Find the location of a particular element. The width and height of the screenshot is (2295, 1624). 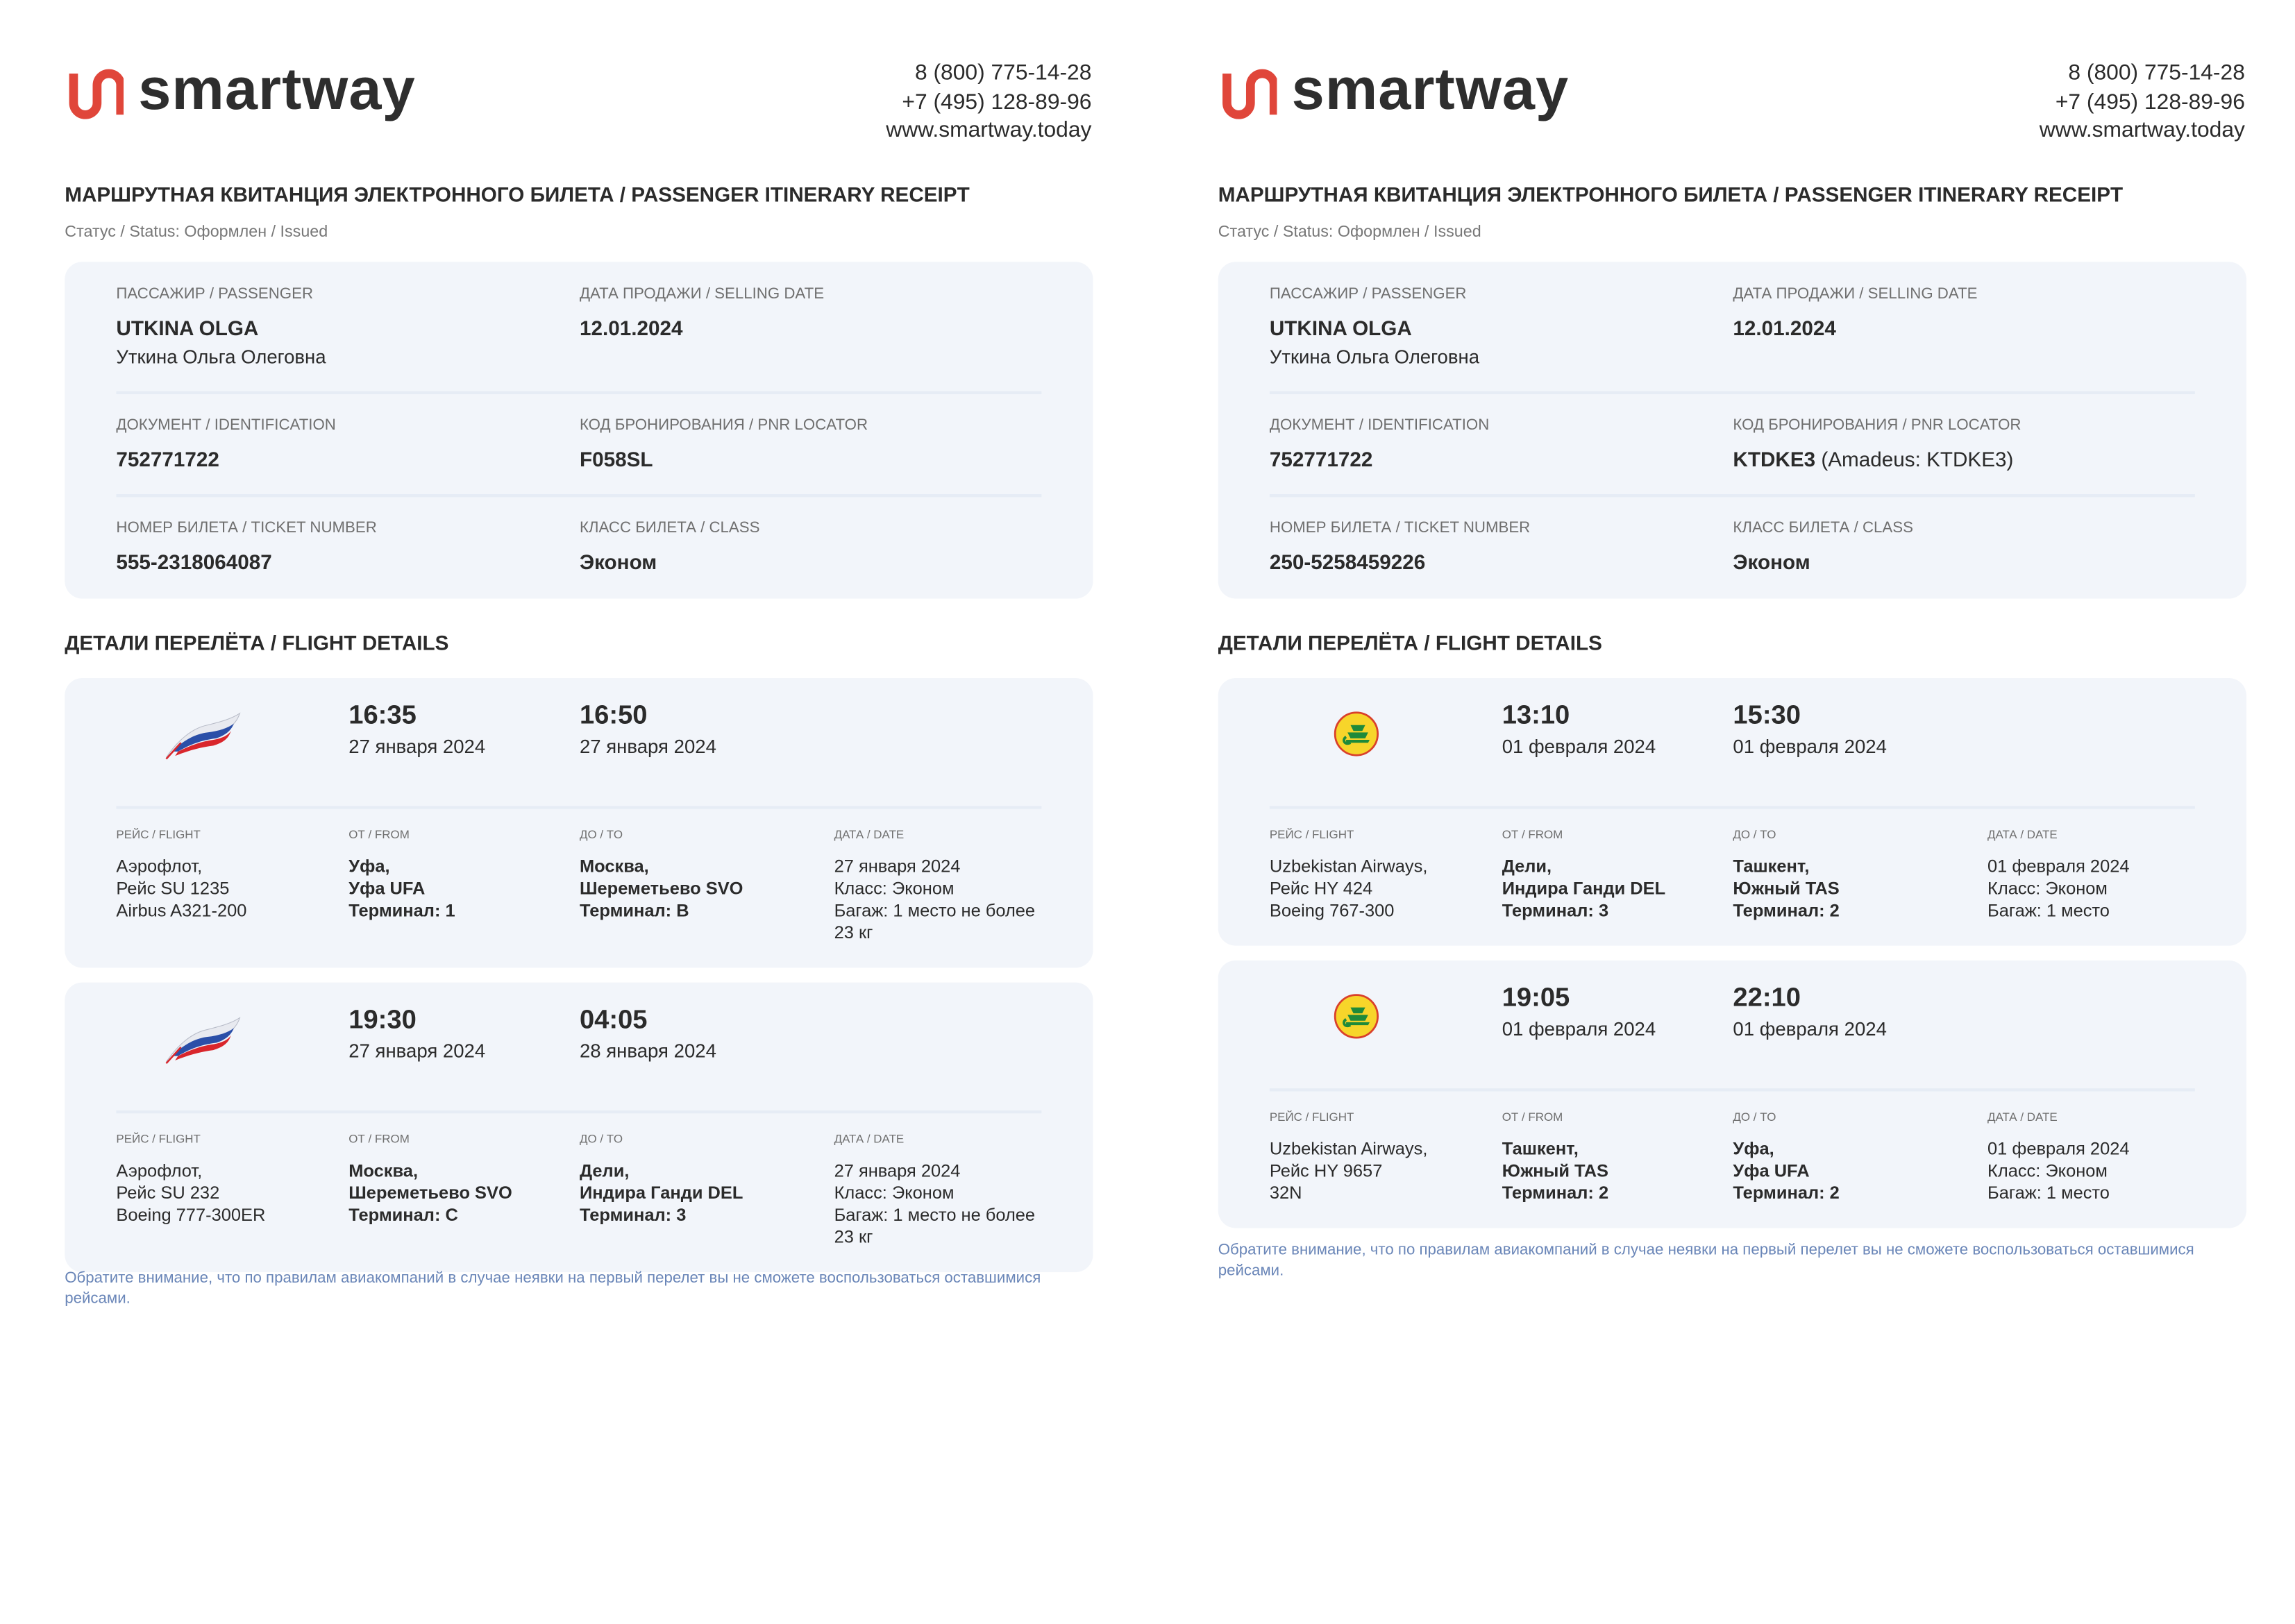

arrival: 15:30 01 февраля 2024 is located at coordinates (1848, 743).